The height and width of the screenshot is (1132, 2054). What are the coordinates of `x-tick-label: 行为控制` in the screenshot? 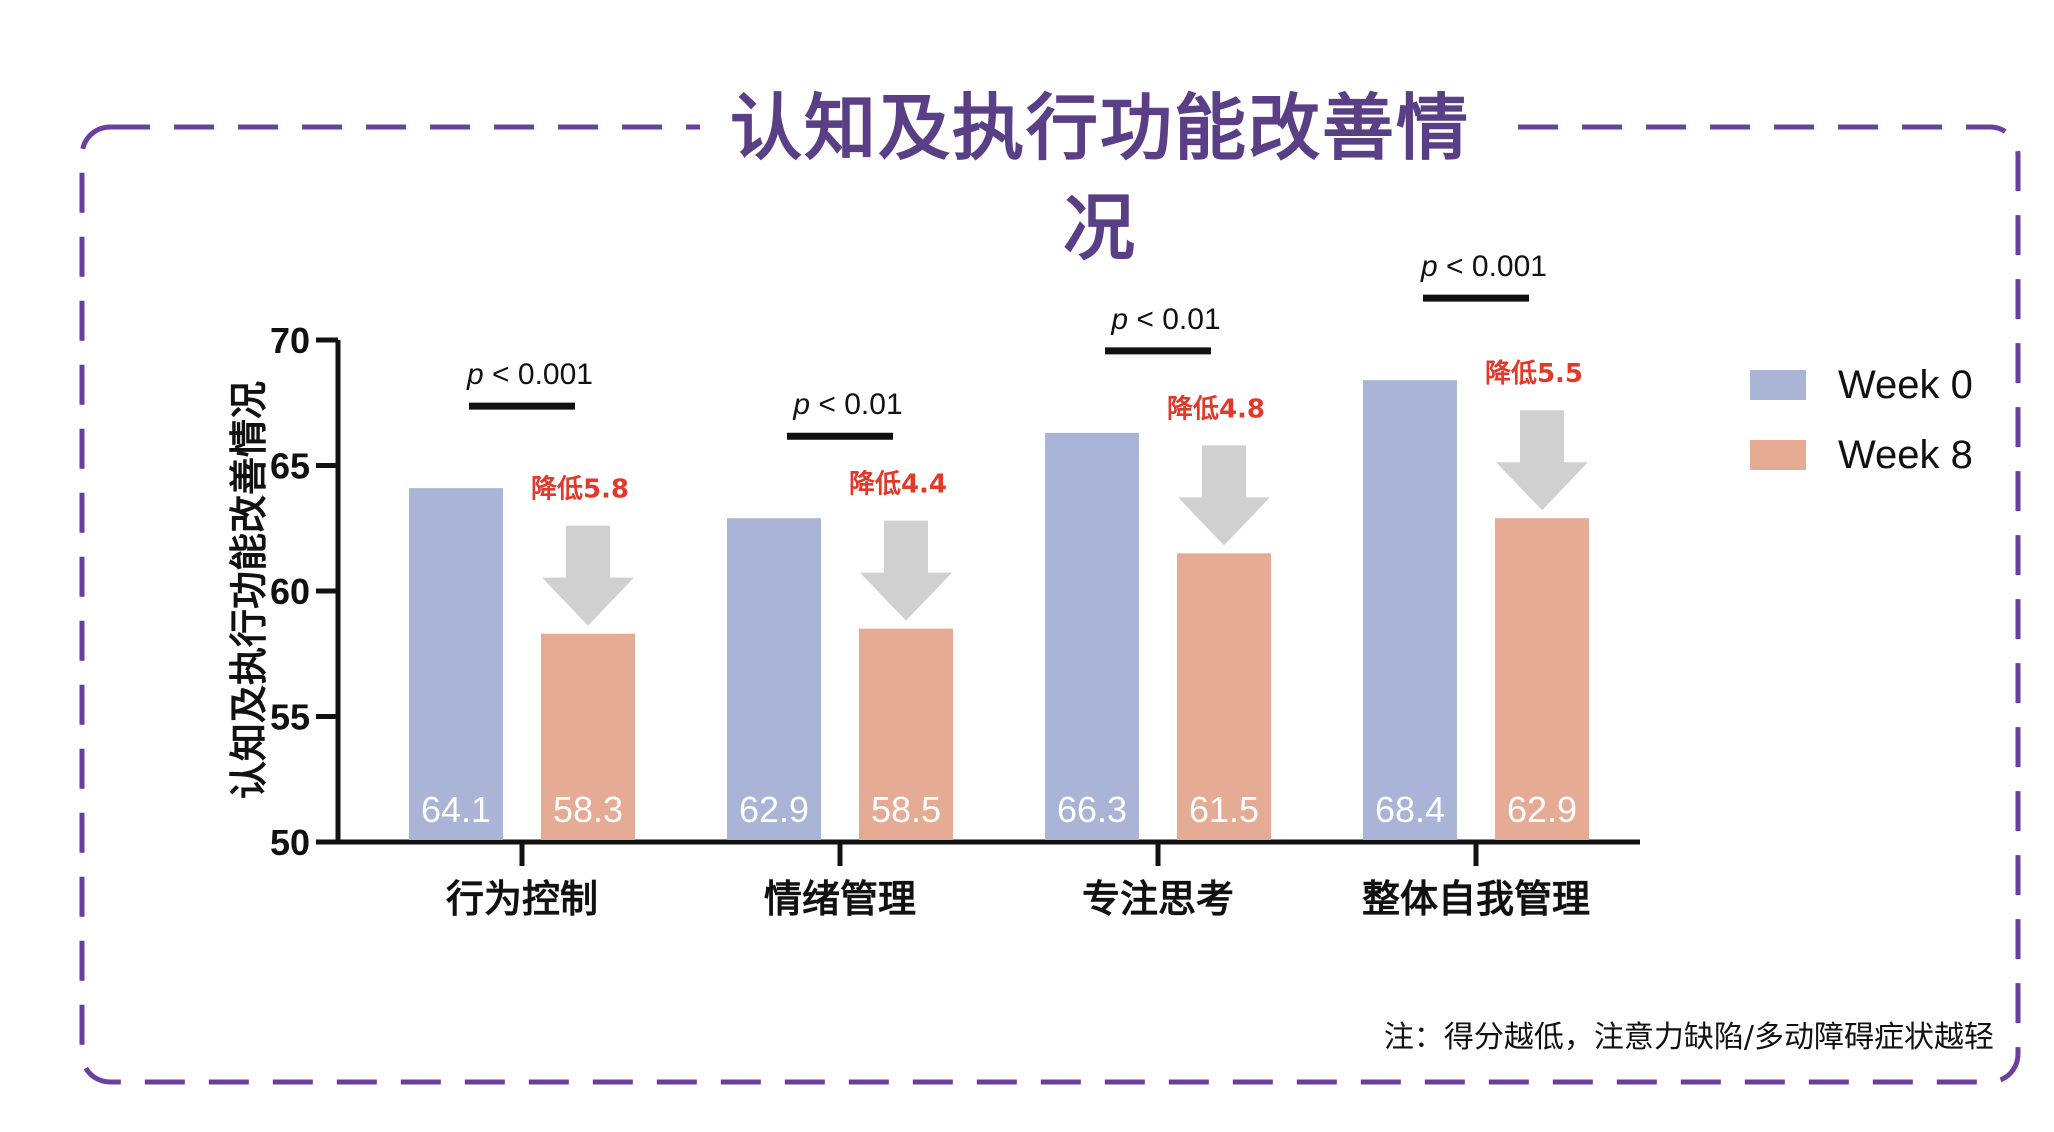 It's located at (522, 899).